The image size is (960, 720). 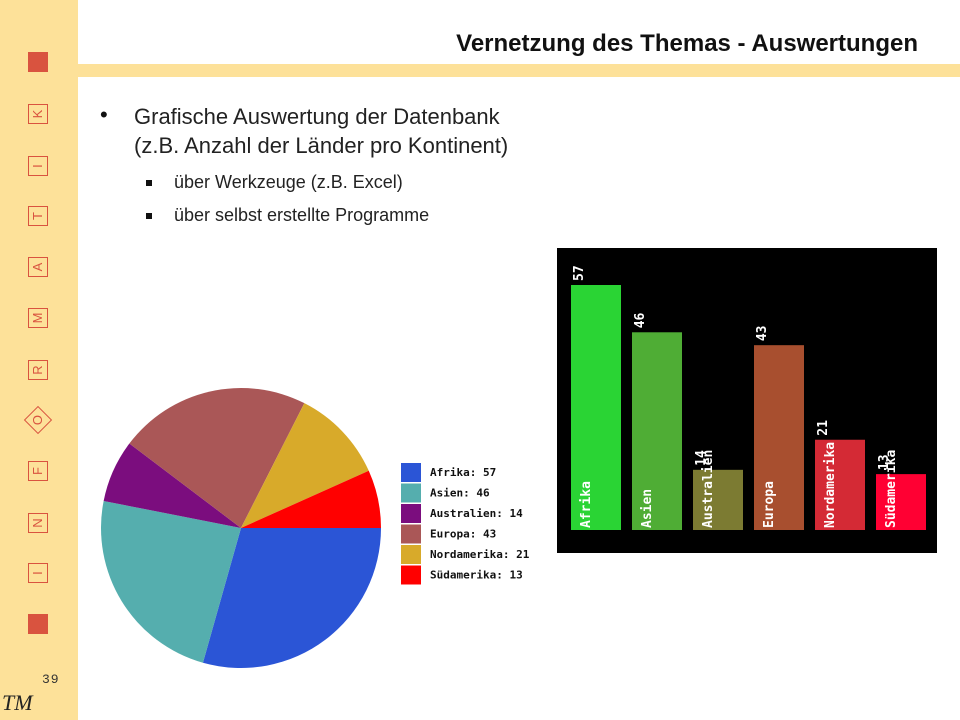 I want to click on sub-bullet-2: über selbst erstellte Programme, so click(x=287, y=215).